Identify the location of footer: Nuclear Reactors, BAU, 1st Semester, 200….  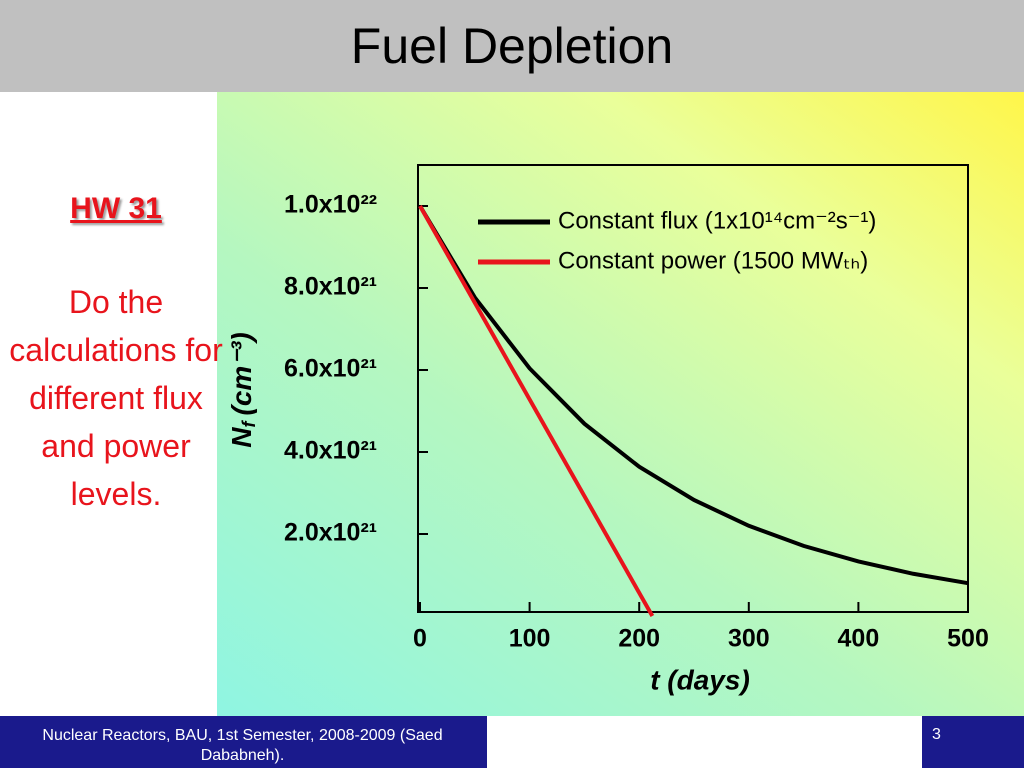
(512, 742).